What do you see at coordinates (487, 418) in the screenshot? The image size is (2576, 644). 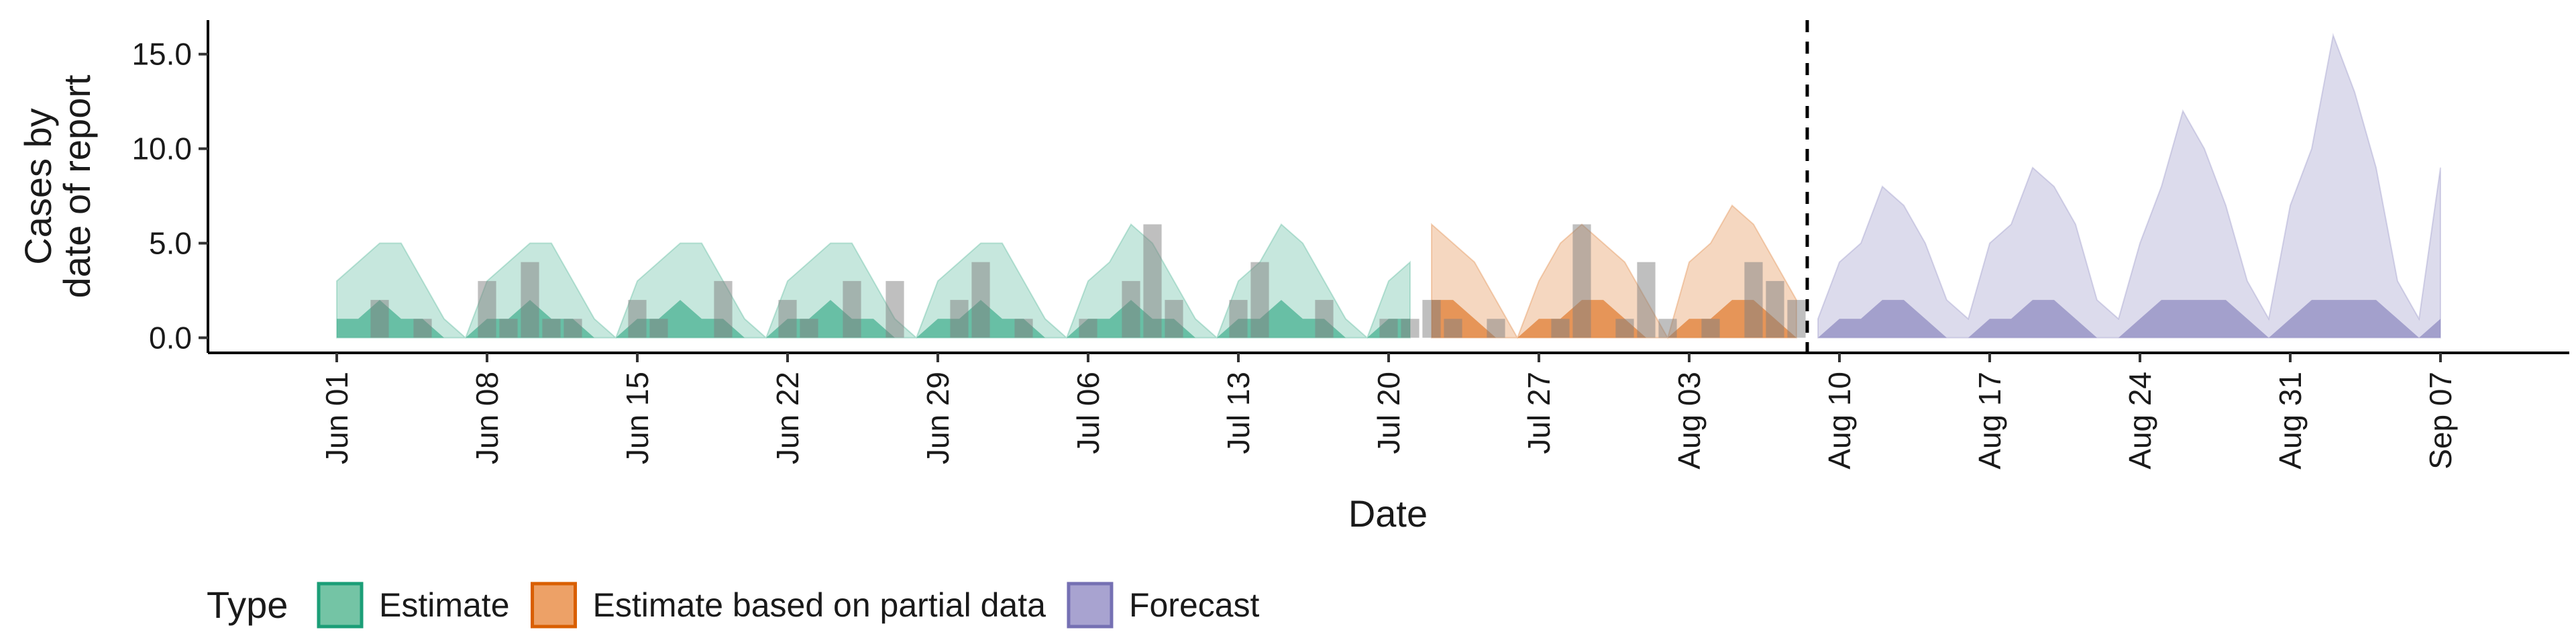 I see `x-tick-label: Jun 08` at bounding box center [487, 418].